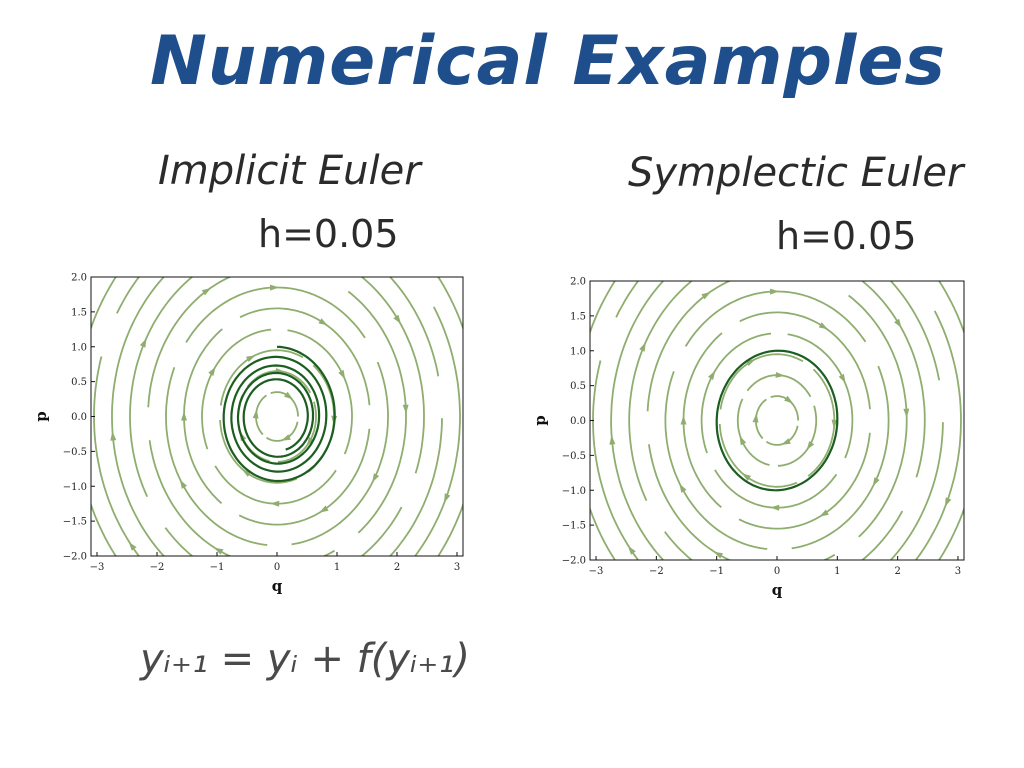  I want to click on symplectic-euler-label: Symplectic Euler, so click(796, 173).